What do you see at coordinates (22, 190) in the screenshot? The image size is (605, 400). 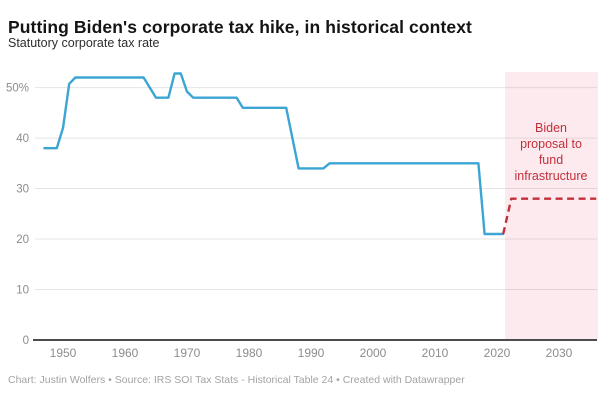 I see `y-tick-label: 30` at bounding box center [22, 190].